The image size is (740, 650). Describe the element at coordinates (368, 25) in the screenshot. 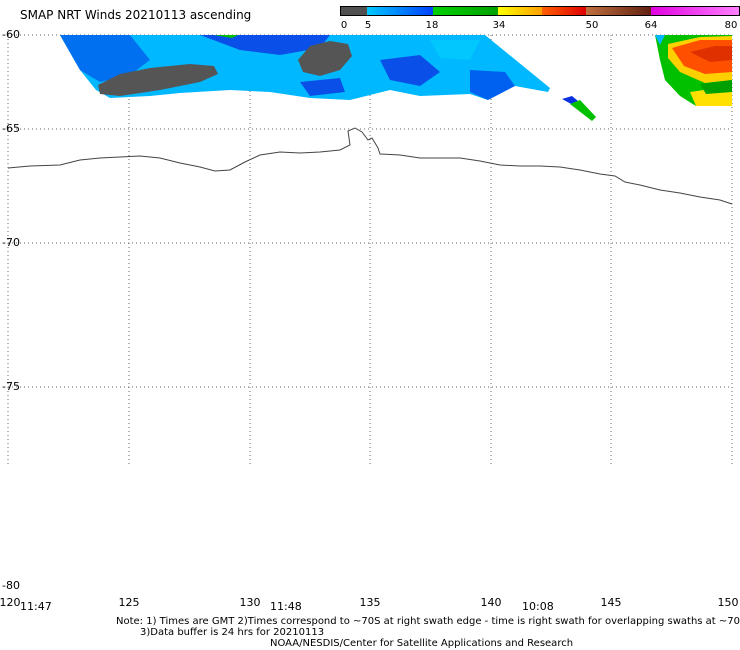

I see `legend-tick: 5` at that location.